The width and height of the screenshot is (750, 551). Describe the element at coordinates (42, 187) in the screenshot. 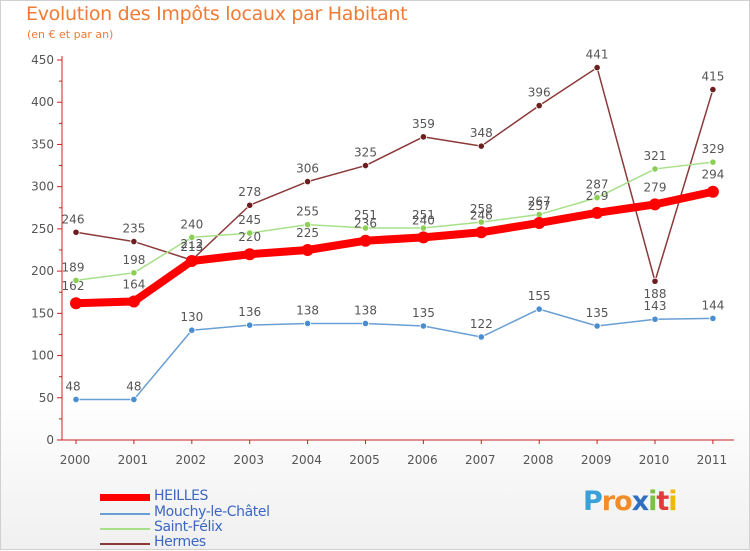

I see `y-tick-label: 300` at that location.